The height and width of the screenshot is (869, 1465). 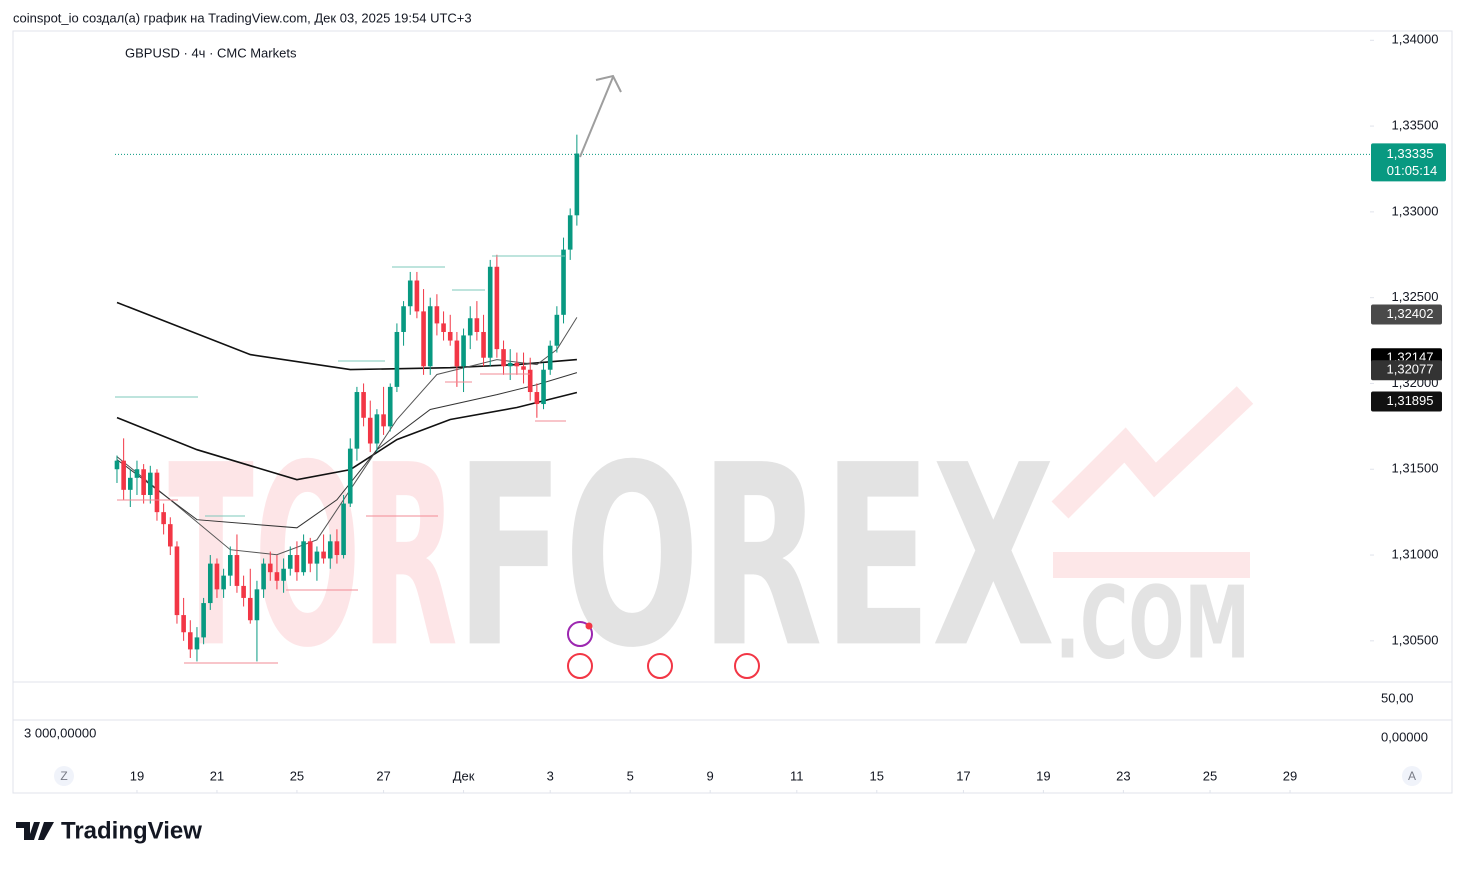 I want to click on x-tick-label: 27, so click(x=383, y=775).